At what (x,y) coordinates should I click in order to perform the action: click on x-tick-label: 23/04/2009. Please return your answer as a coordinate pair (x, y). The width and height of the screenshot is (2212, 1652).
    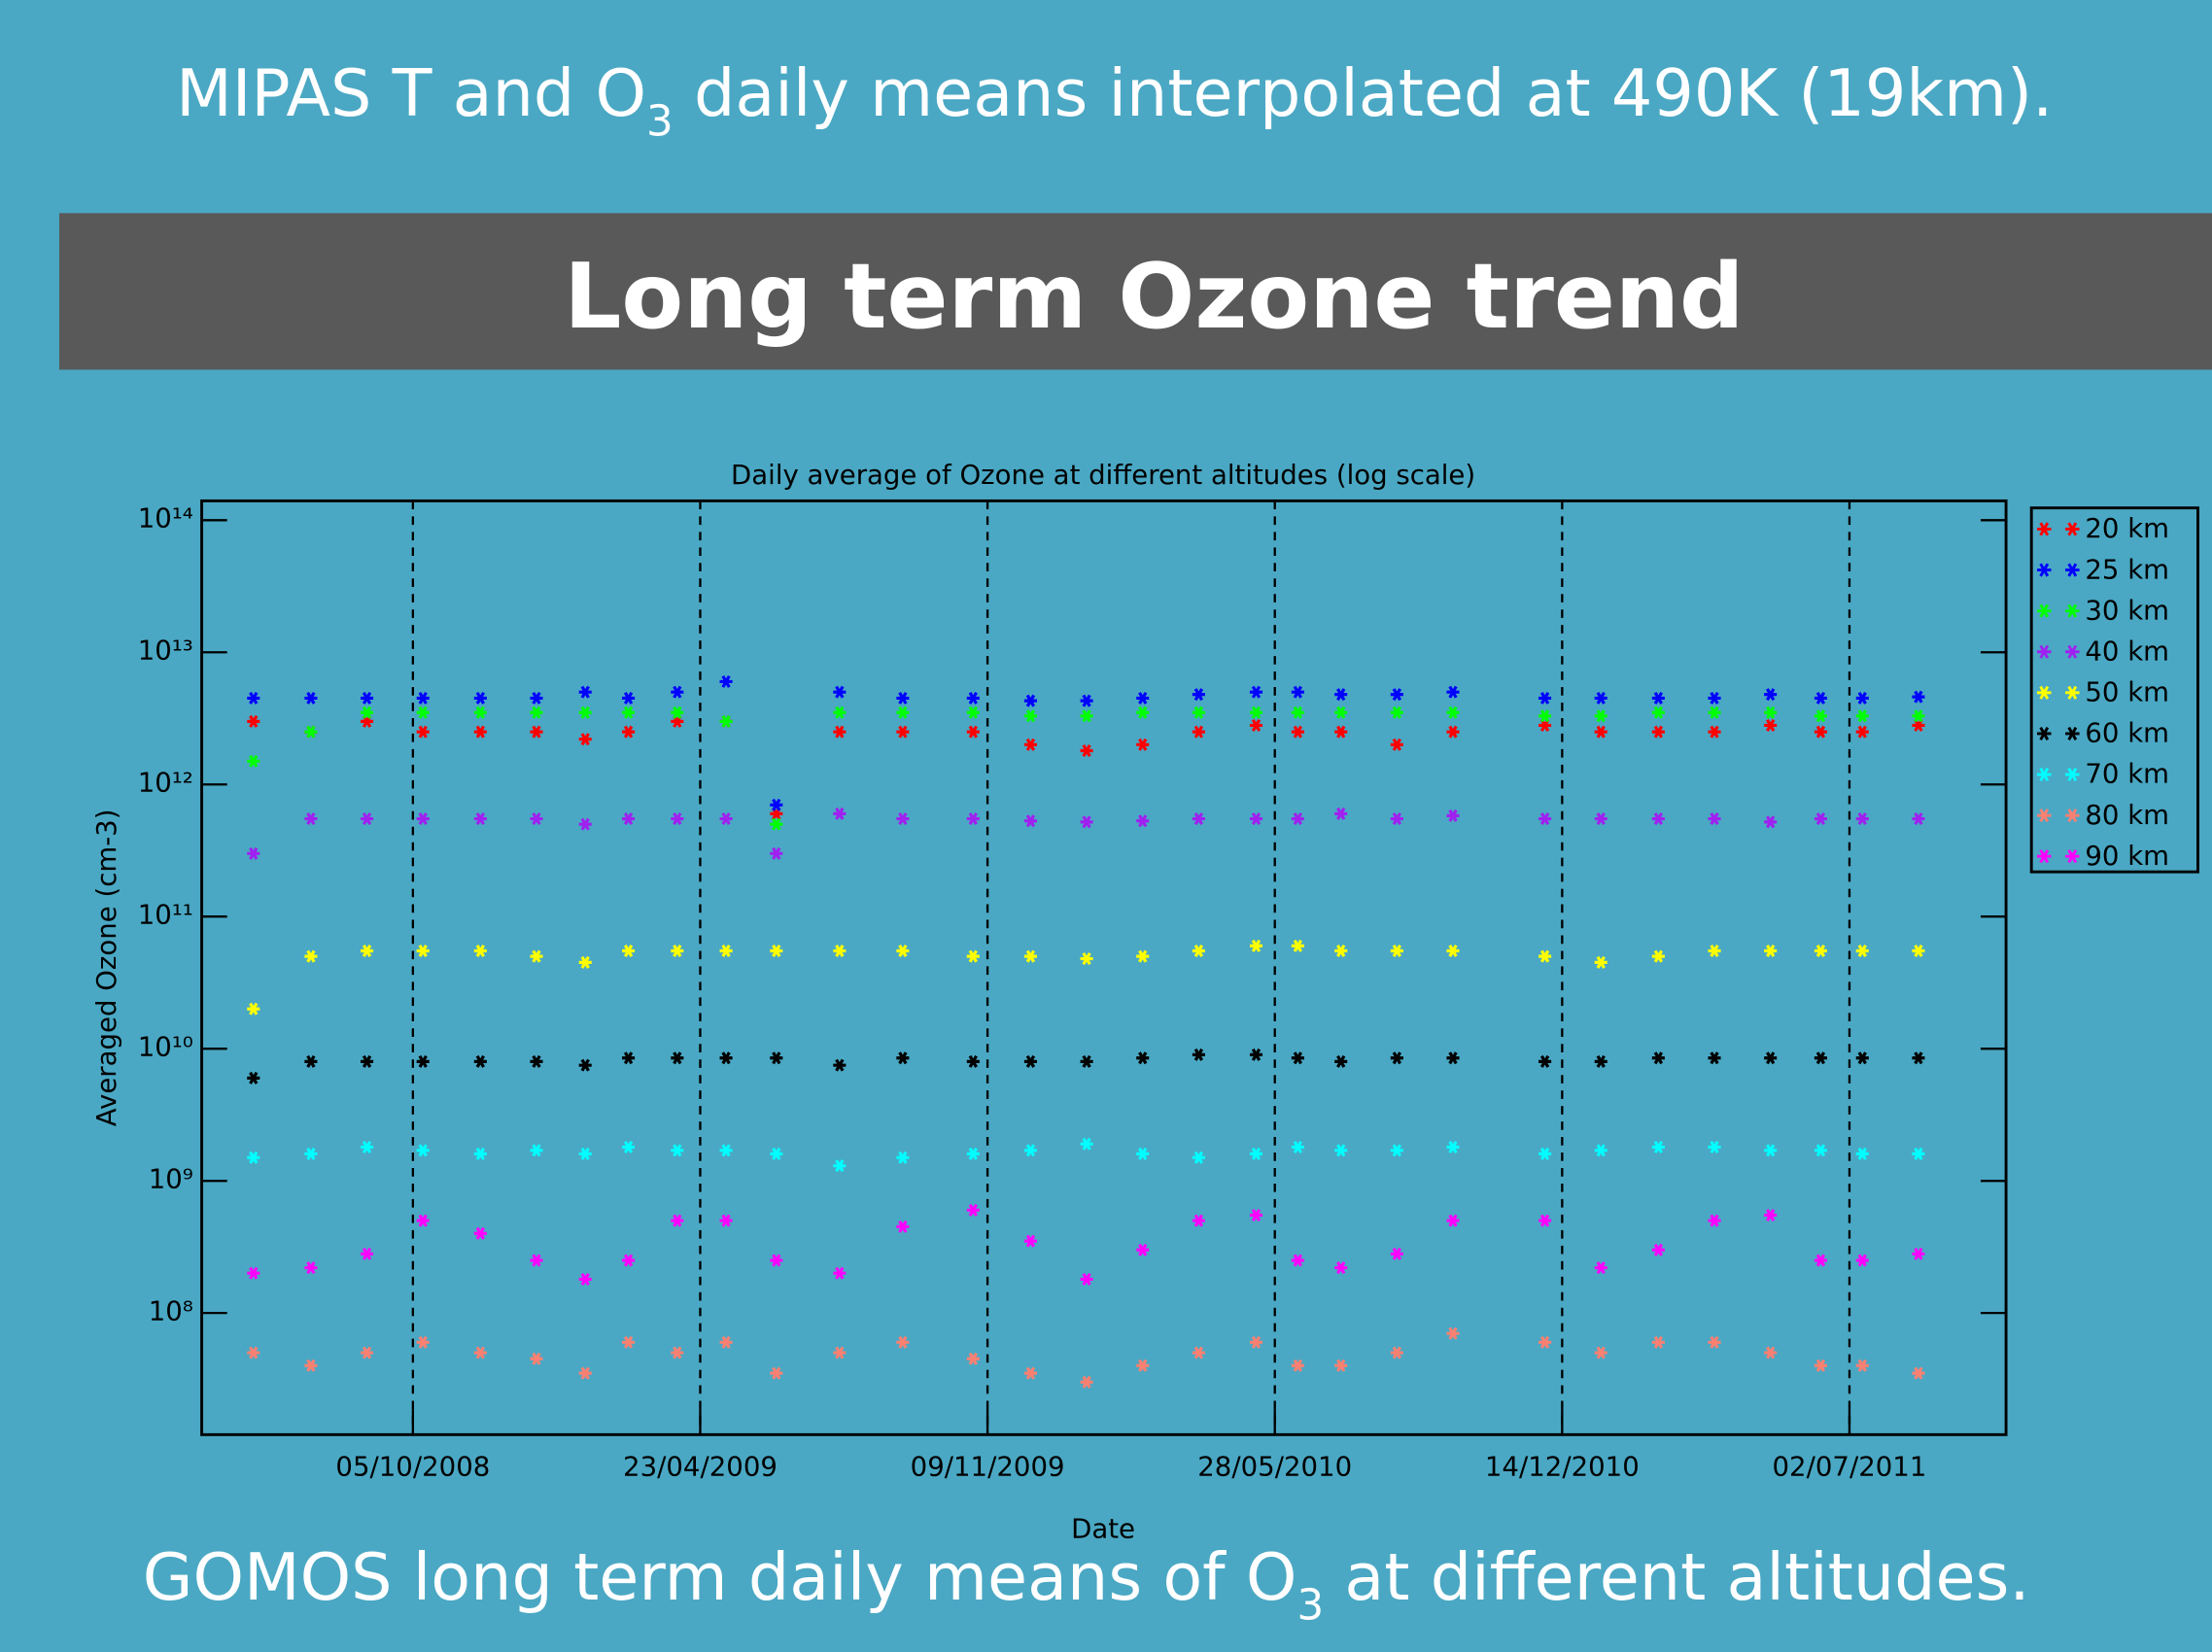
    Looking at the image, I should click on (700, 1466).